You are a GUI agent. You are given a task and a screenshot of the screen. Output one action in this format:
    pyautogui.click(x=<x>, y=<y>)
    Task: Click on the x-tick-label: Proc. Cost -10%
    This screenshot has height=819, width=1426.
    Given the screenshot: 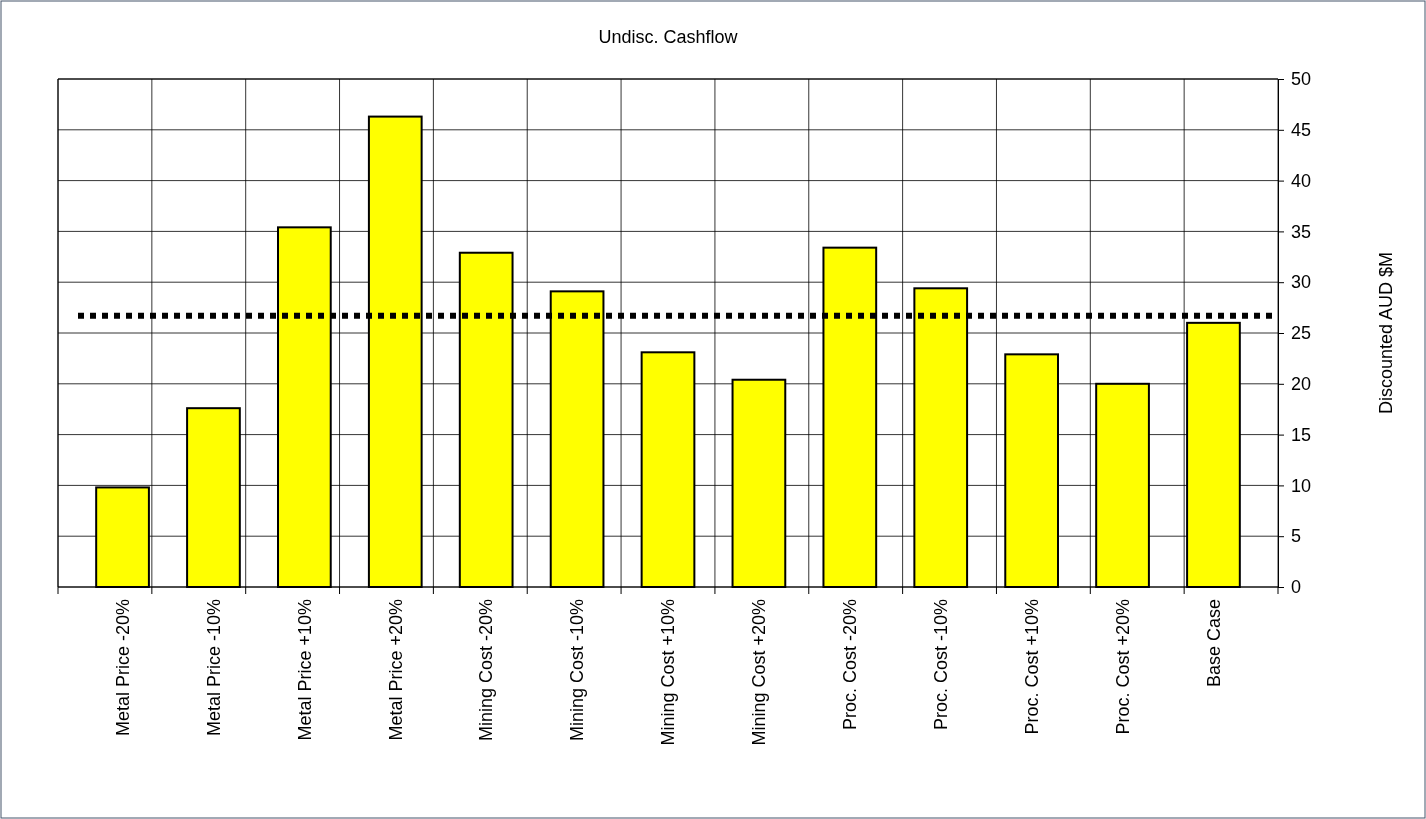 What is the action you would take?
    pyautogui.click(x=941, y=665)
    